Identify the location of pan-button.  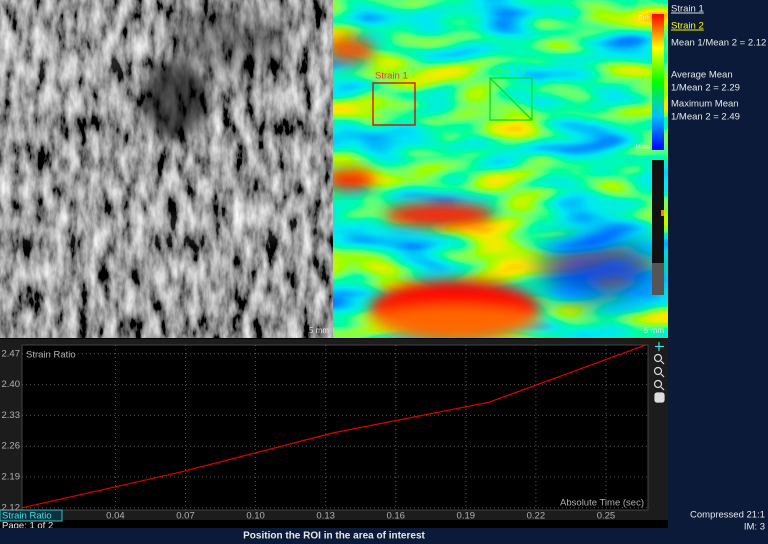
(659, 397).